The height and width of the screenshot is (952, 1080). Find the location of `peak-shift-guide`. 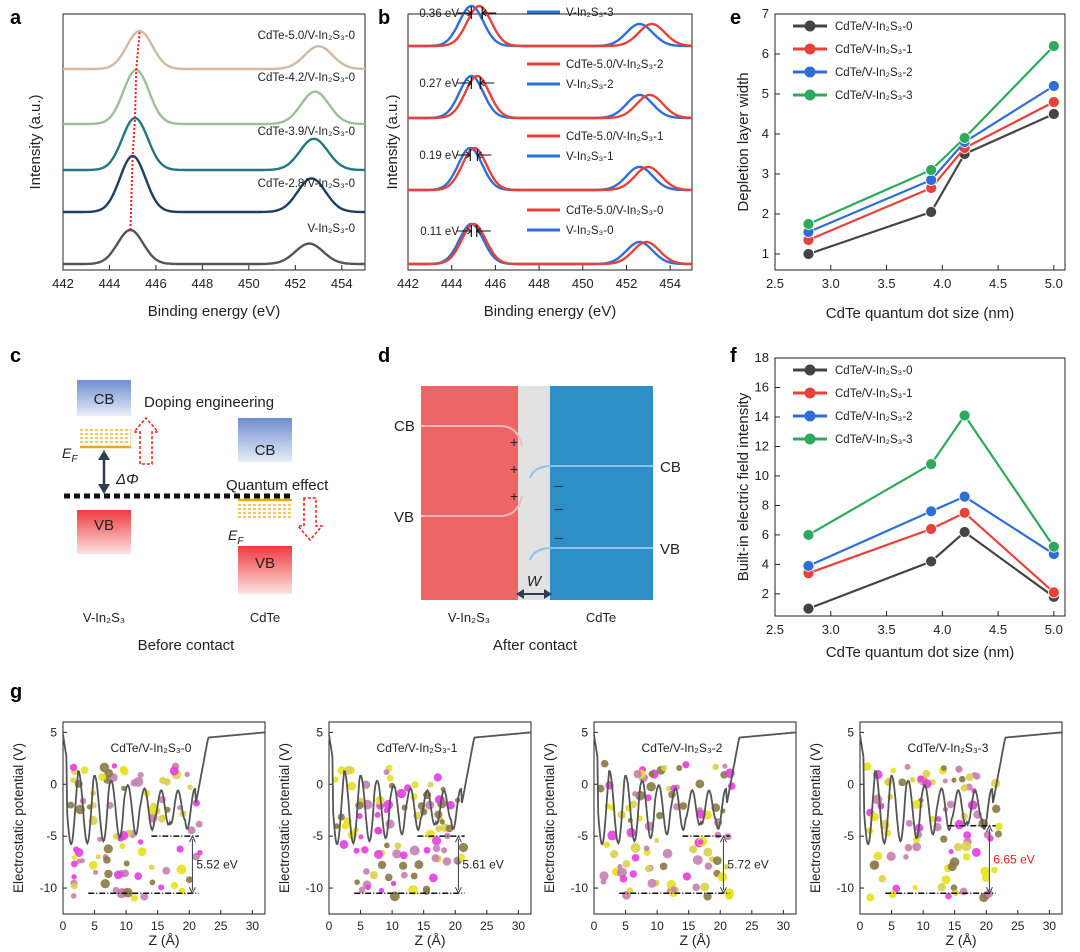

peak-shift-guide is located at coordinates (135, 130).